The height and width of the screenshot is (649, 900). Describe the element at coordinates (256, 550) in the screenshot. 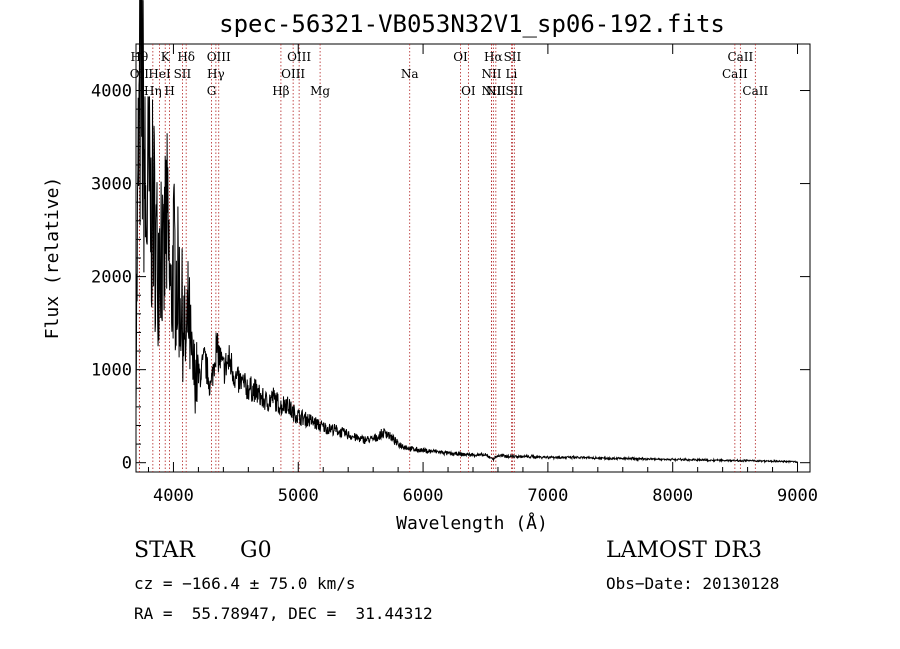

I see `object-subclass: G0` at that location.